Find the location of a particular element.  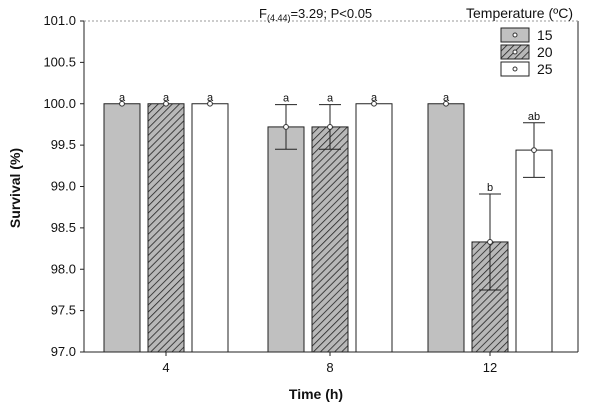

x-tick-label: 12 is located at coordinates (490, 367).